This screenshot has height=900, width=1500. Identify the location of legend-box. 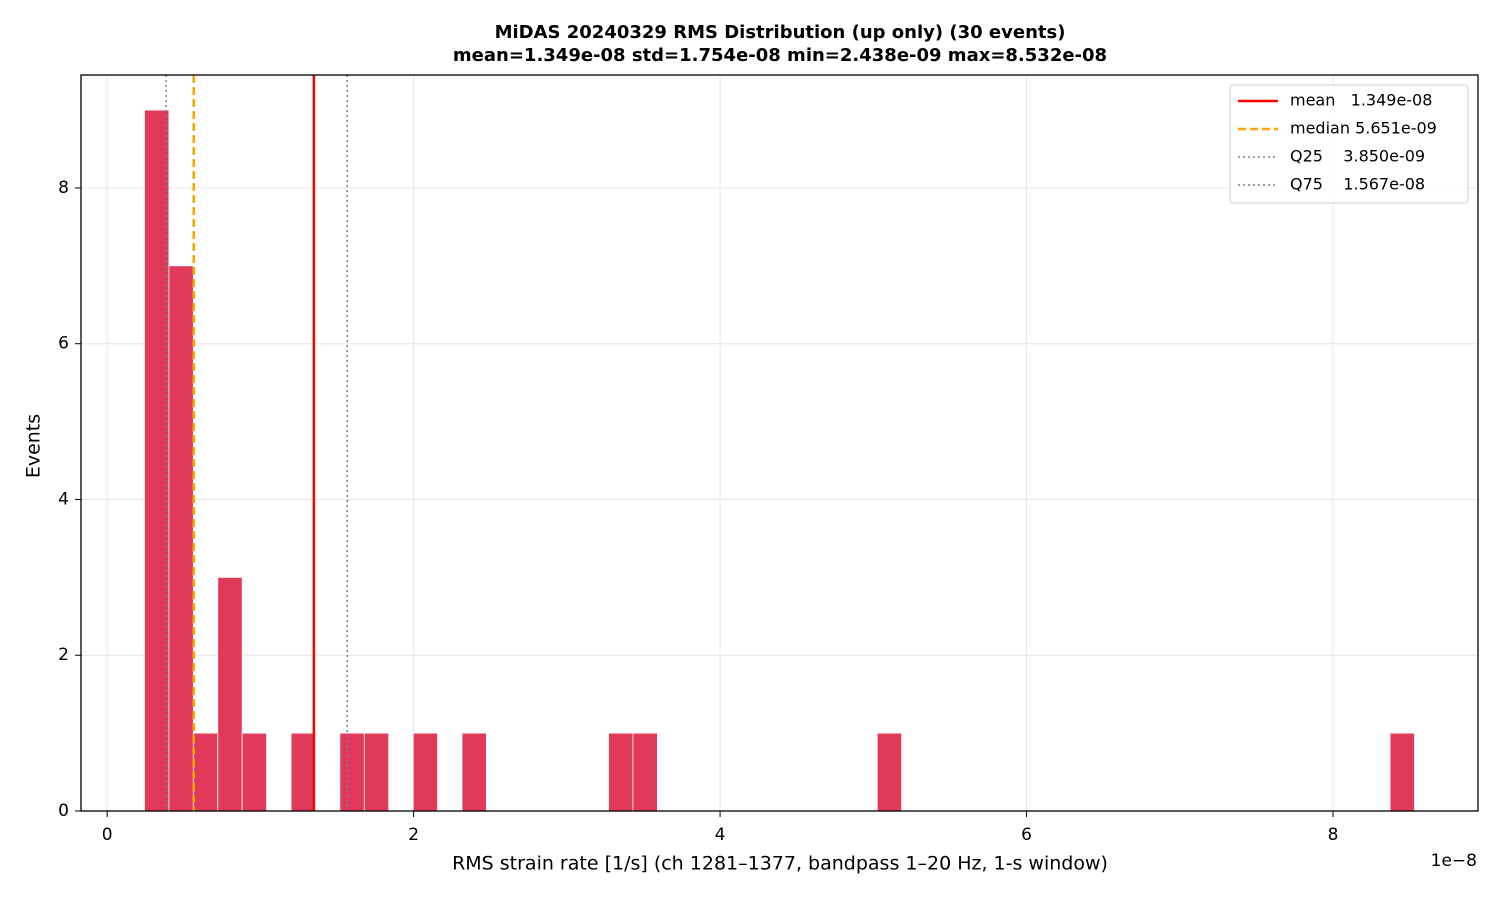
(1349, 144).